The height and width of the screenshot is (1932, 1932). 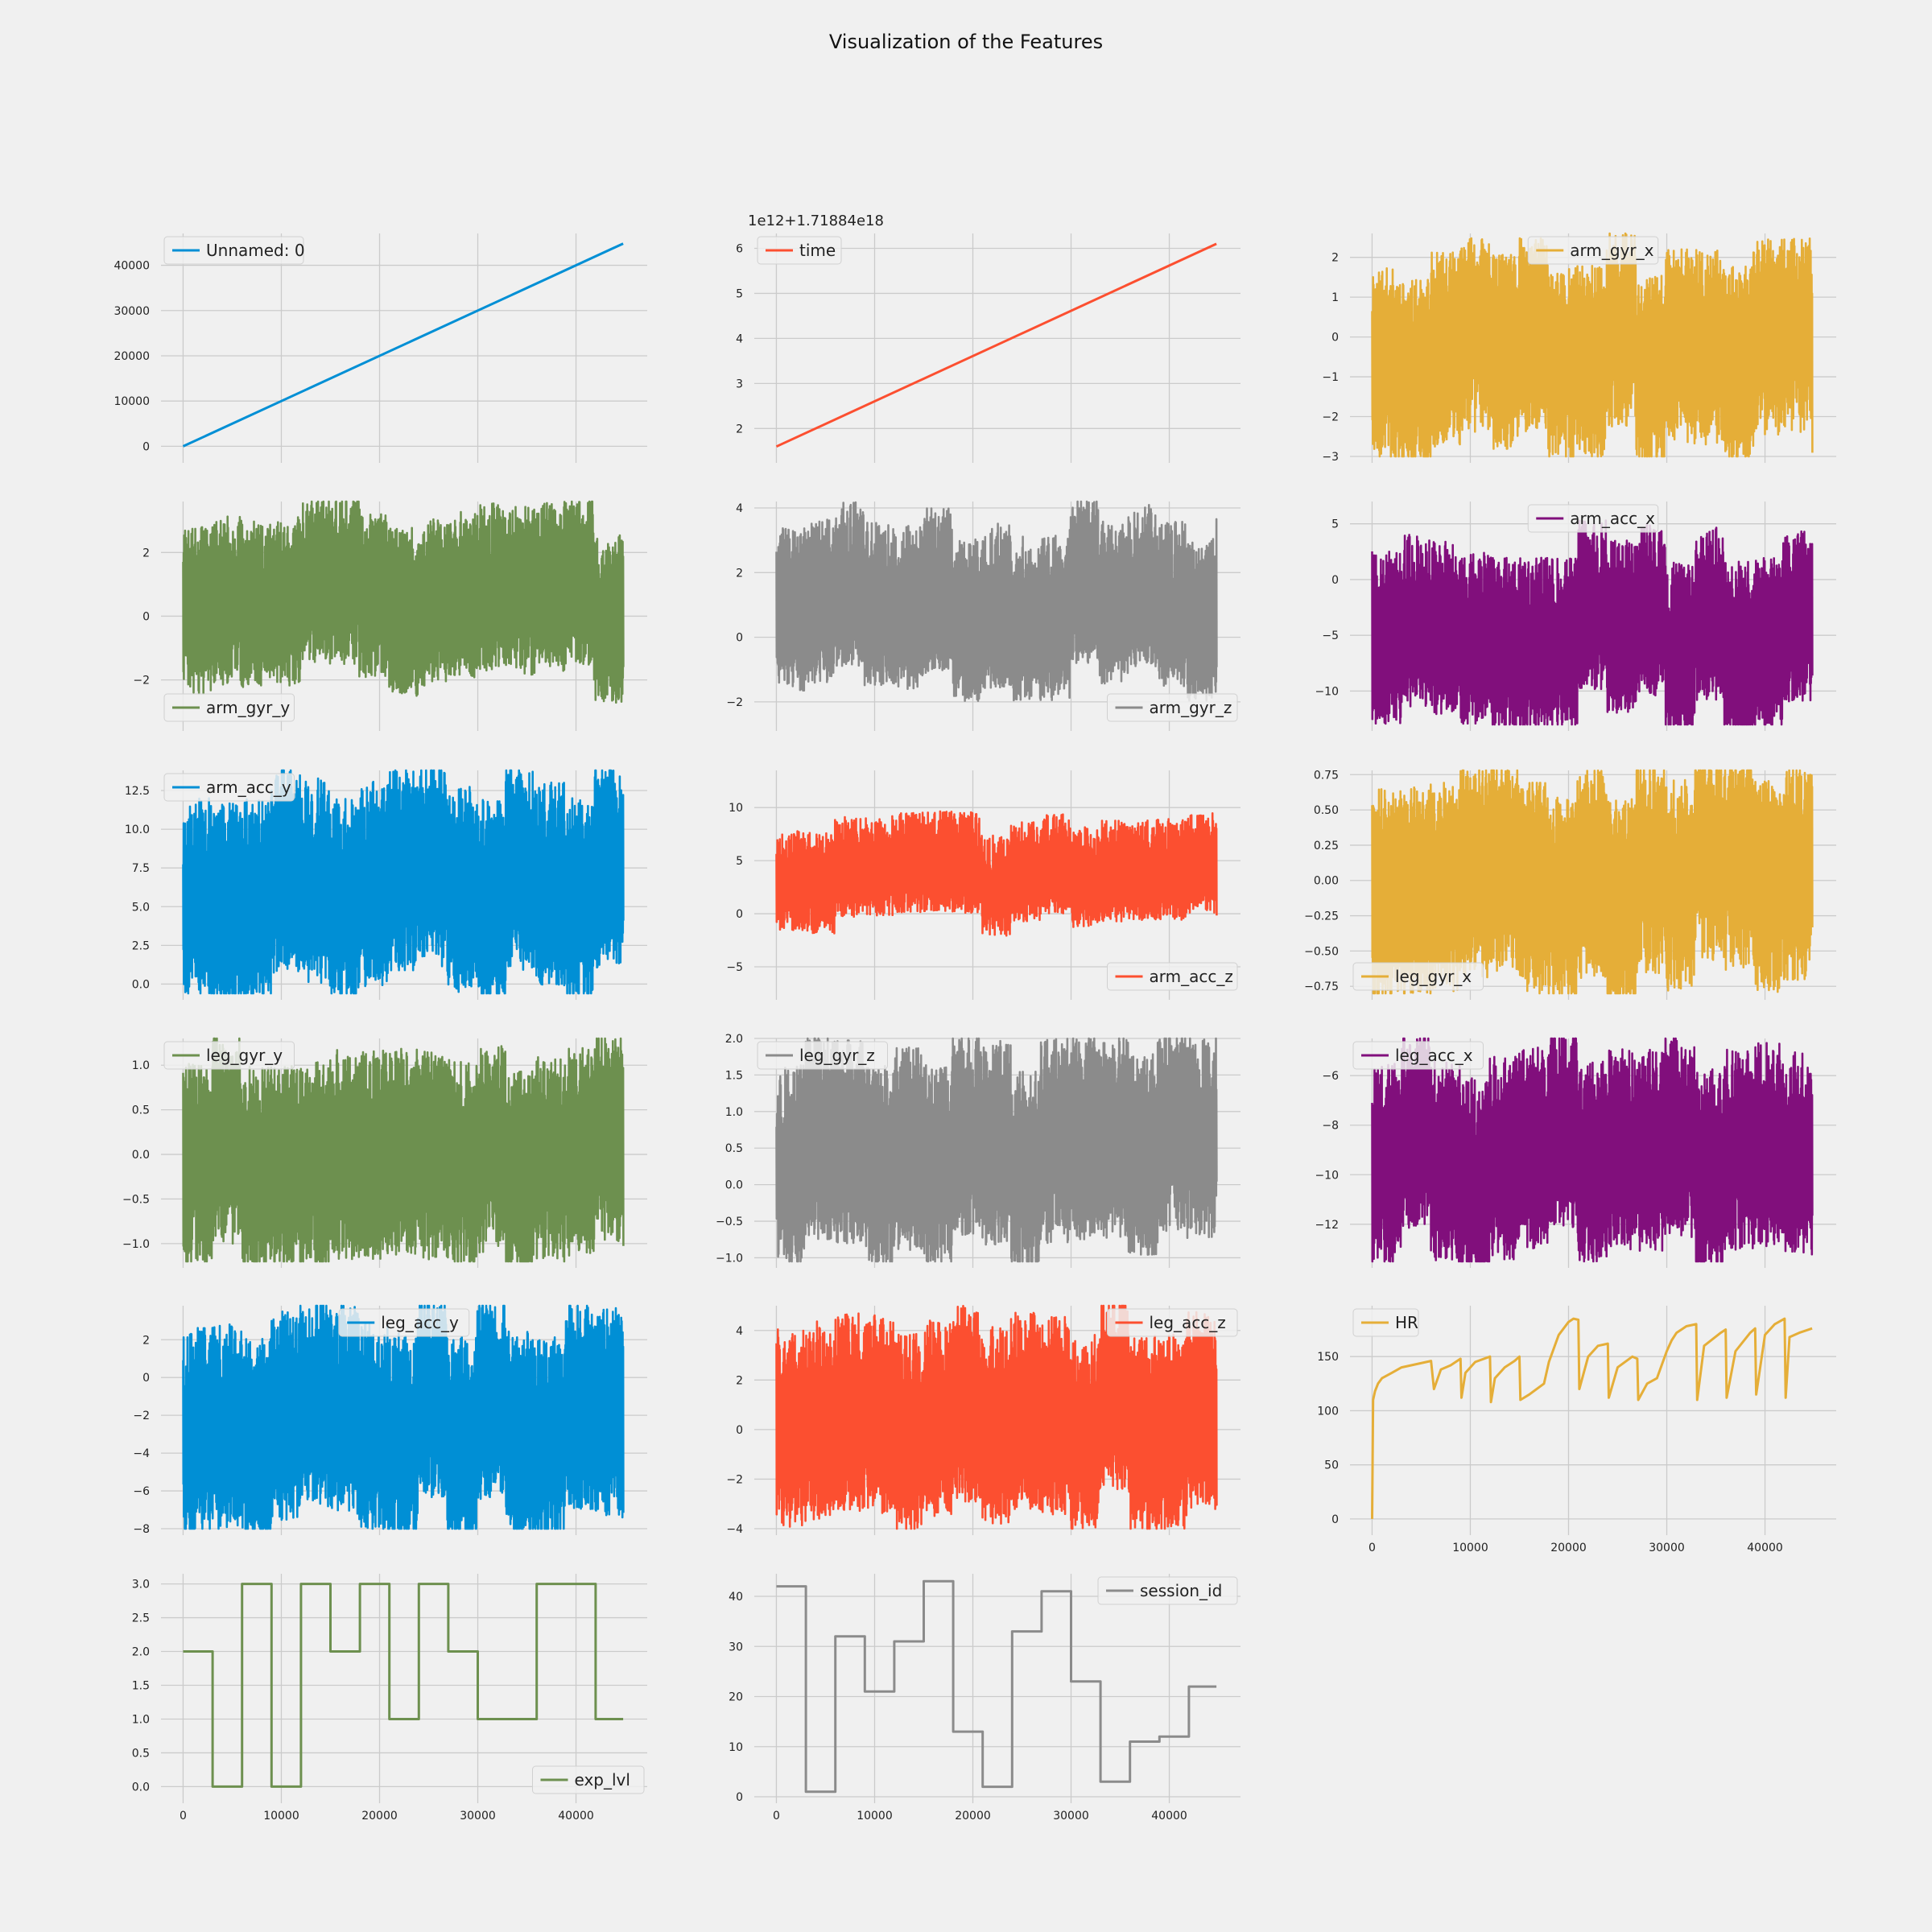 I want to click on axis-offset-text: 1e12+1.71884e18, so click(x=816, y=221).